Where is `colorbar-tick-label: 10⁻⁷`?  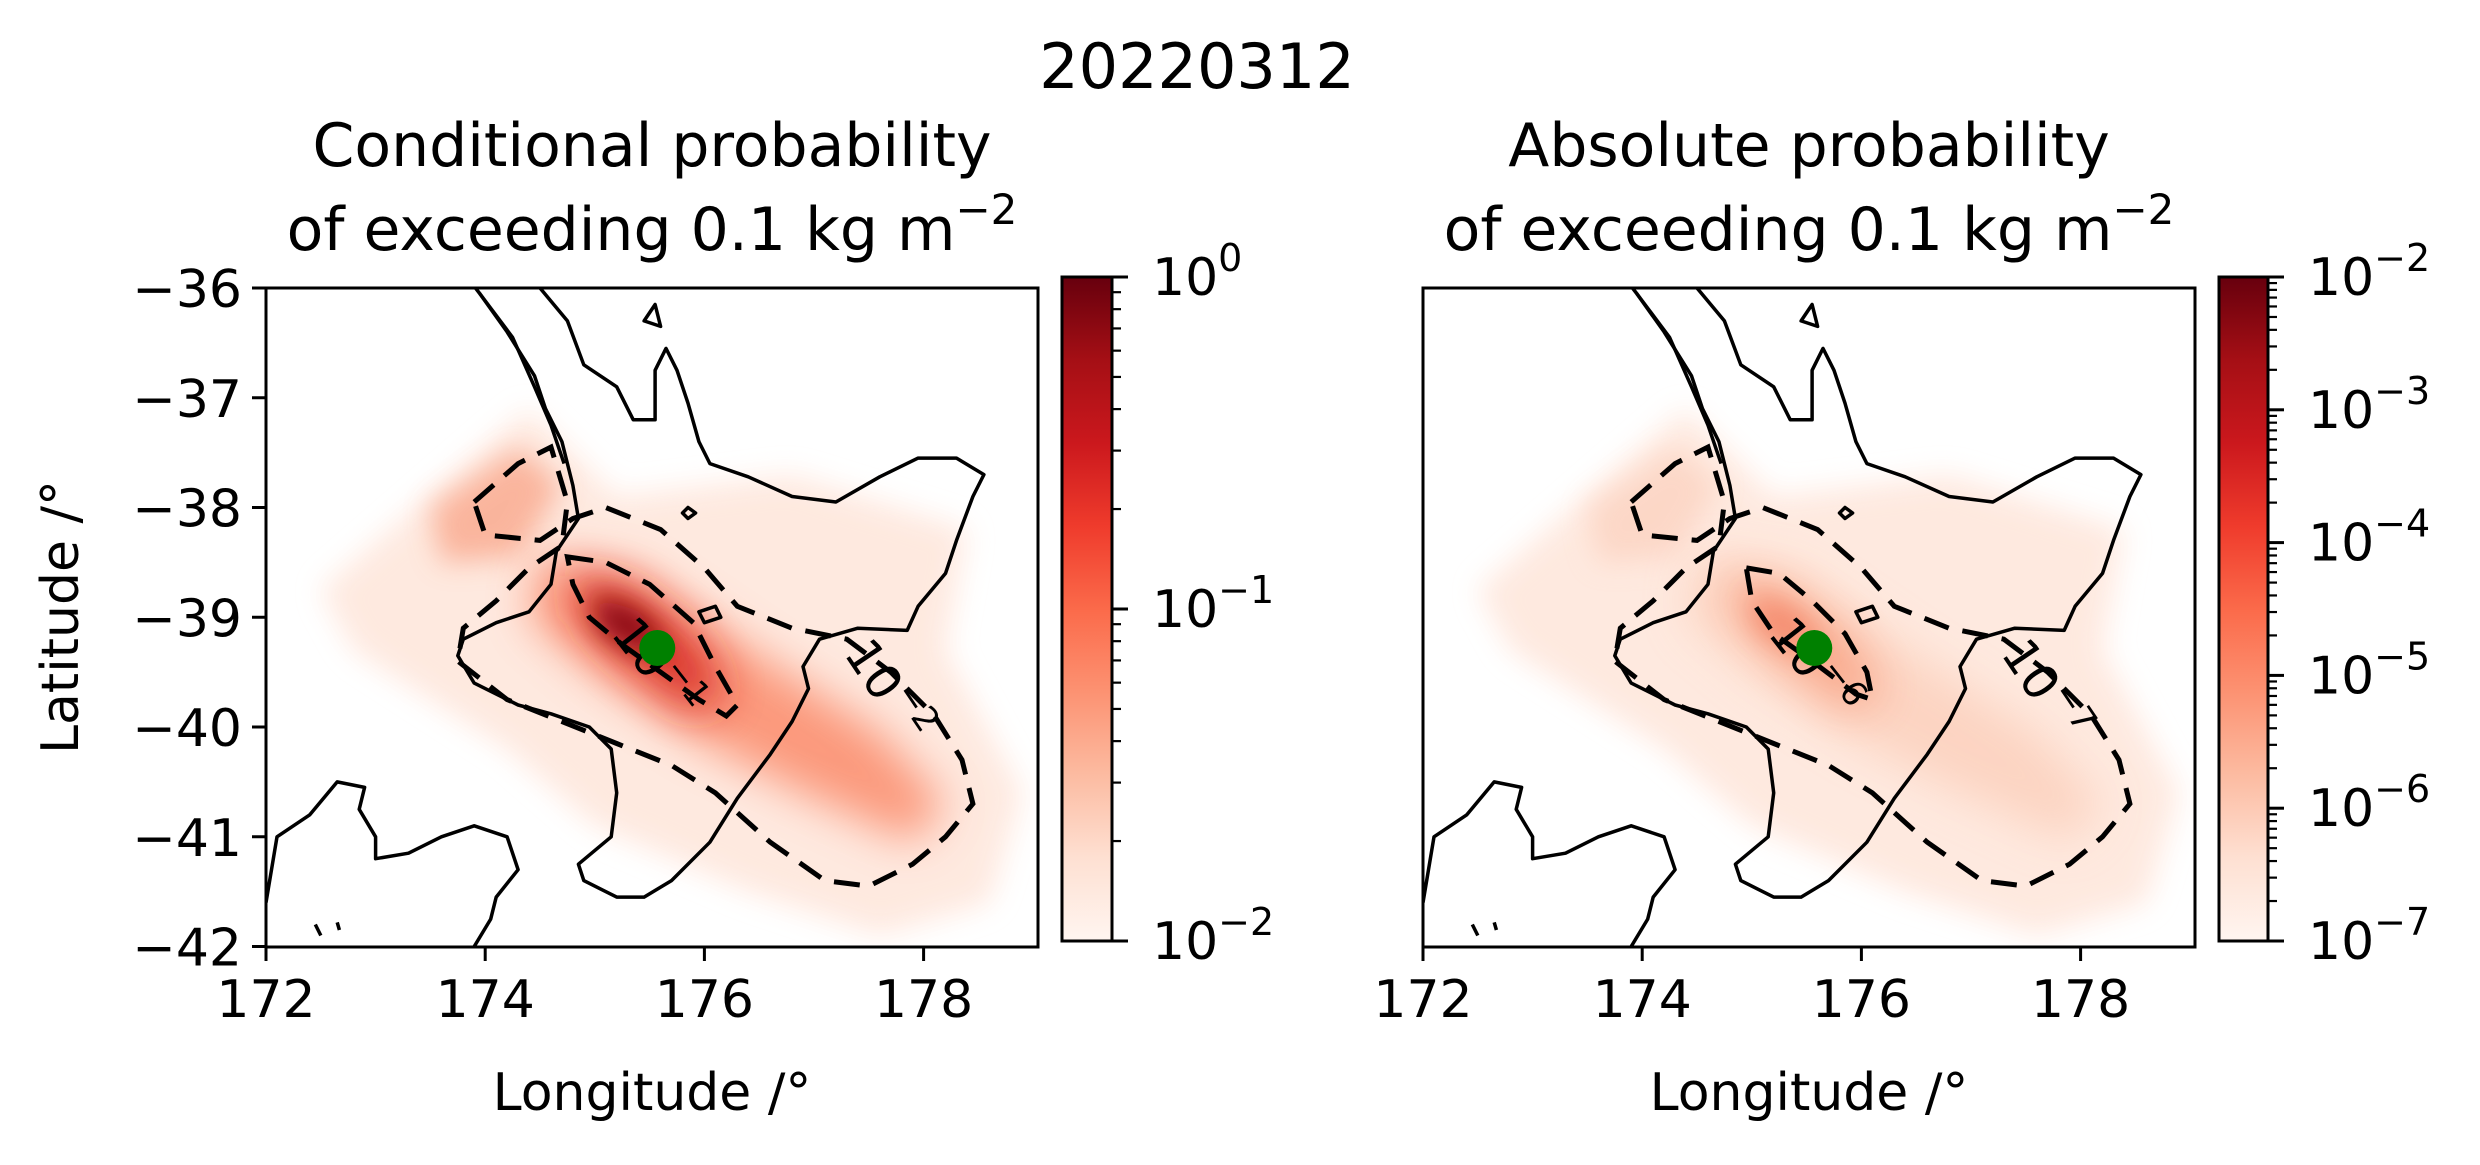 colorbar-tick-label: 10⁻⁷ is located at coordinates (2369, 936).